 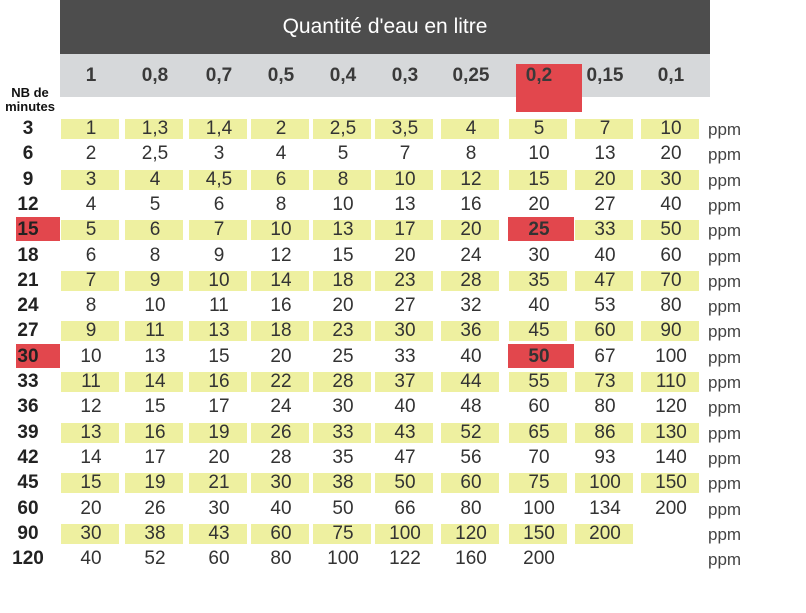 I want to click on column-header: 0,8, so click(x=155, y=75).